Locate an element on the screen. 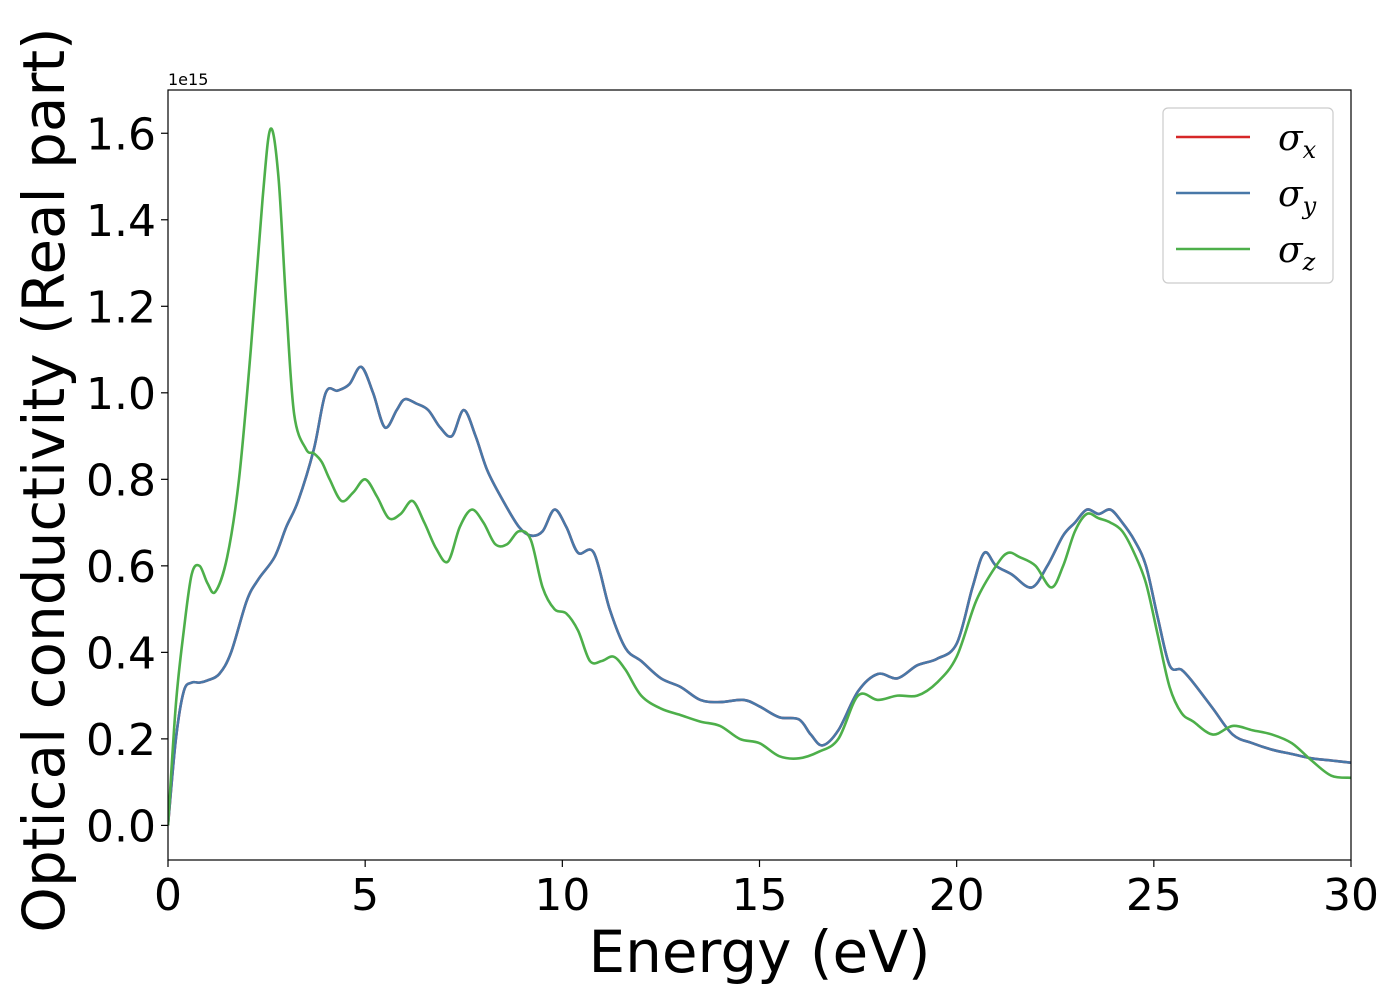 Image resolution: width=1400 pixels, height=1000 pixels. legend-label-y: σy is located at coordinates (1297, 197).